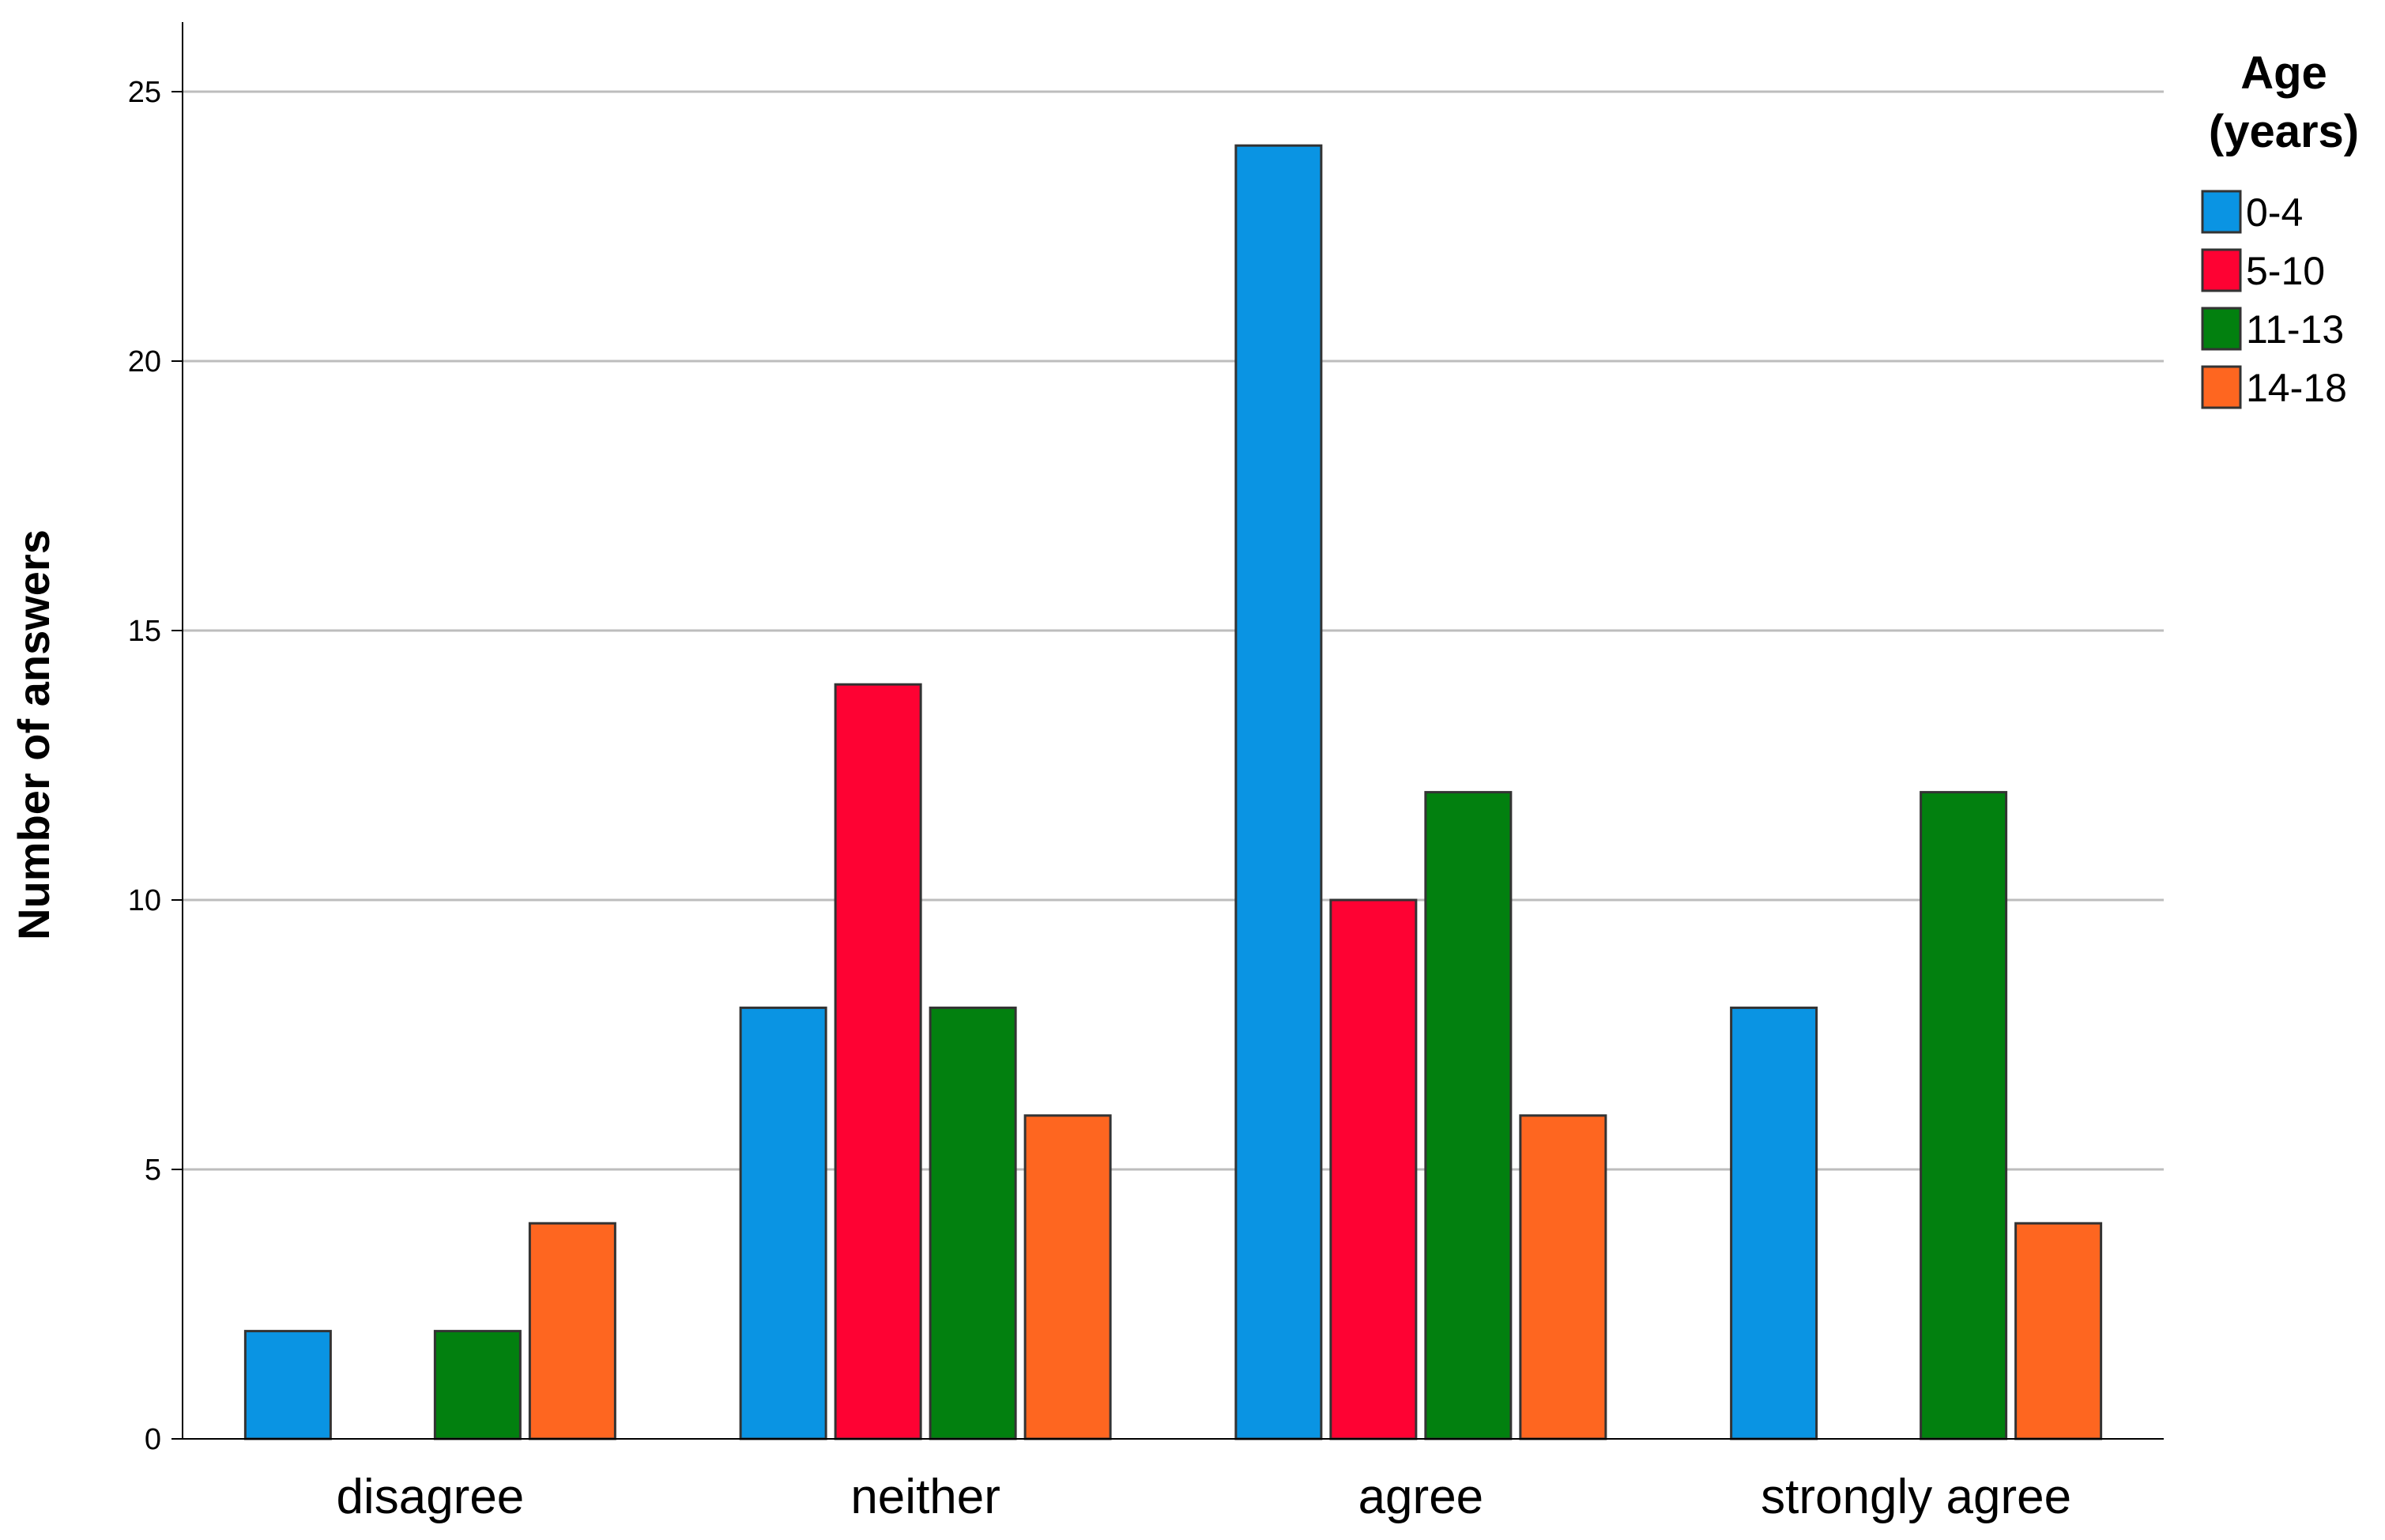  Describe the element at coordinates (1964, 1115) in the screenshot. I see `bar-11-13-strongly-agree` at that location.